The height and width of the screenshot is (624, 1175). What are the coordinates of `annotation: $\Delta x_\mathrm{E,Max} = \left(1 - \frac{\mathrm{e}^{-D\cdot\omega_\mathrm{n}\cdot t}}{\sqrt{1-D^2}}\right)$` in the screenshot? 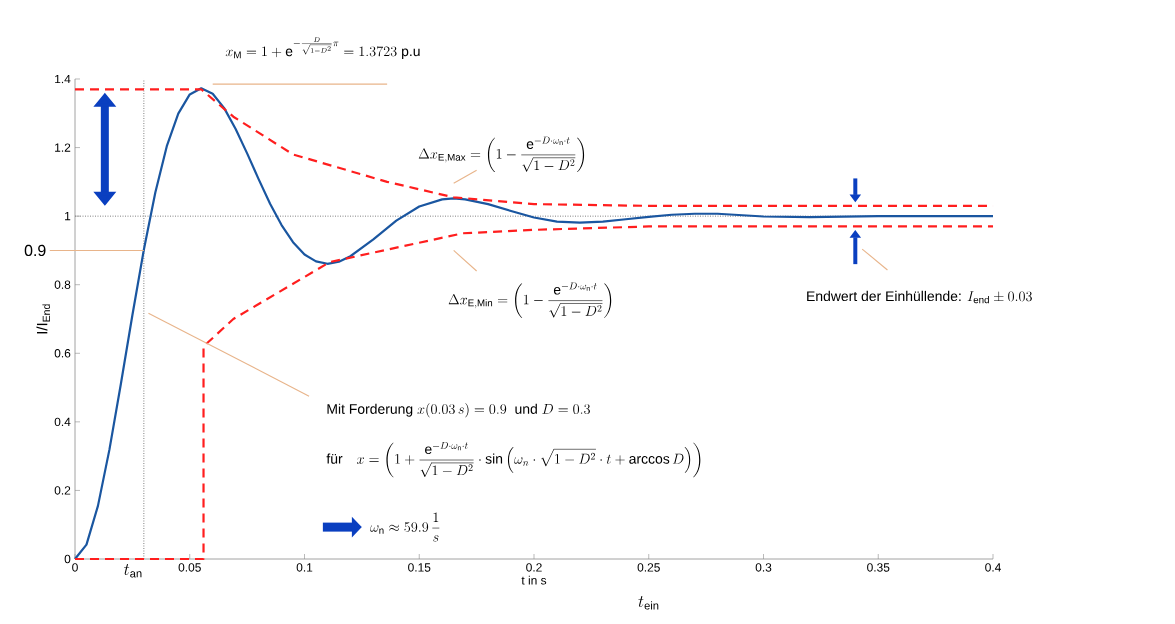 It's located at (501, 154).